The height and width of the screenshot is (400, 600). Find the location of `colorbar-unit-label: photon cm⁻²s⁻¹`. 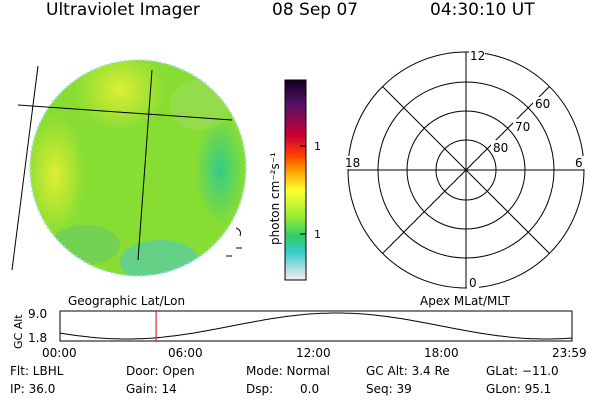

colorbar-unit-label: photon cm⁻²s⁻¹ is located at coordinates (275, 198).